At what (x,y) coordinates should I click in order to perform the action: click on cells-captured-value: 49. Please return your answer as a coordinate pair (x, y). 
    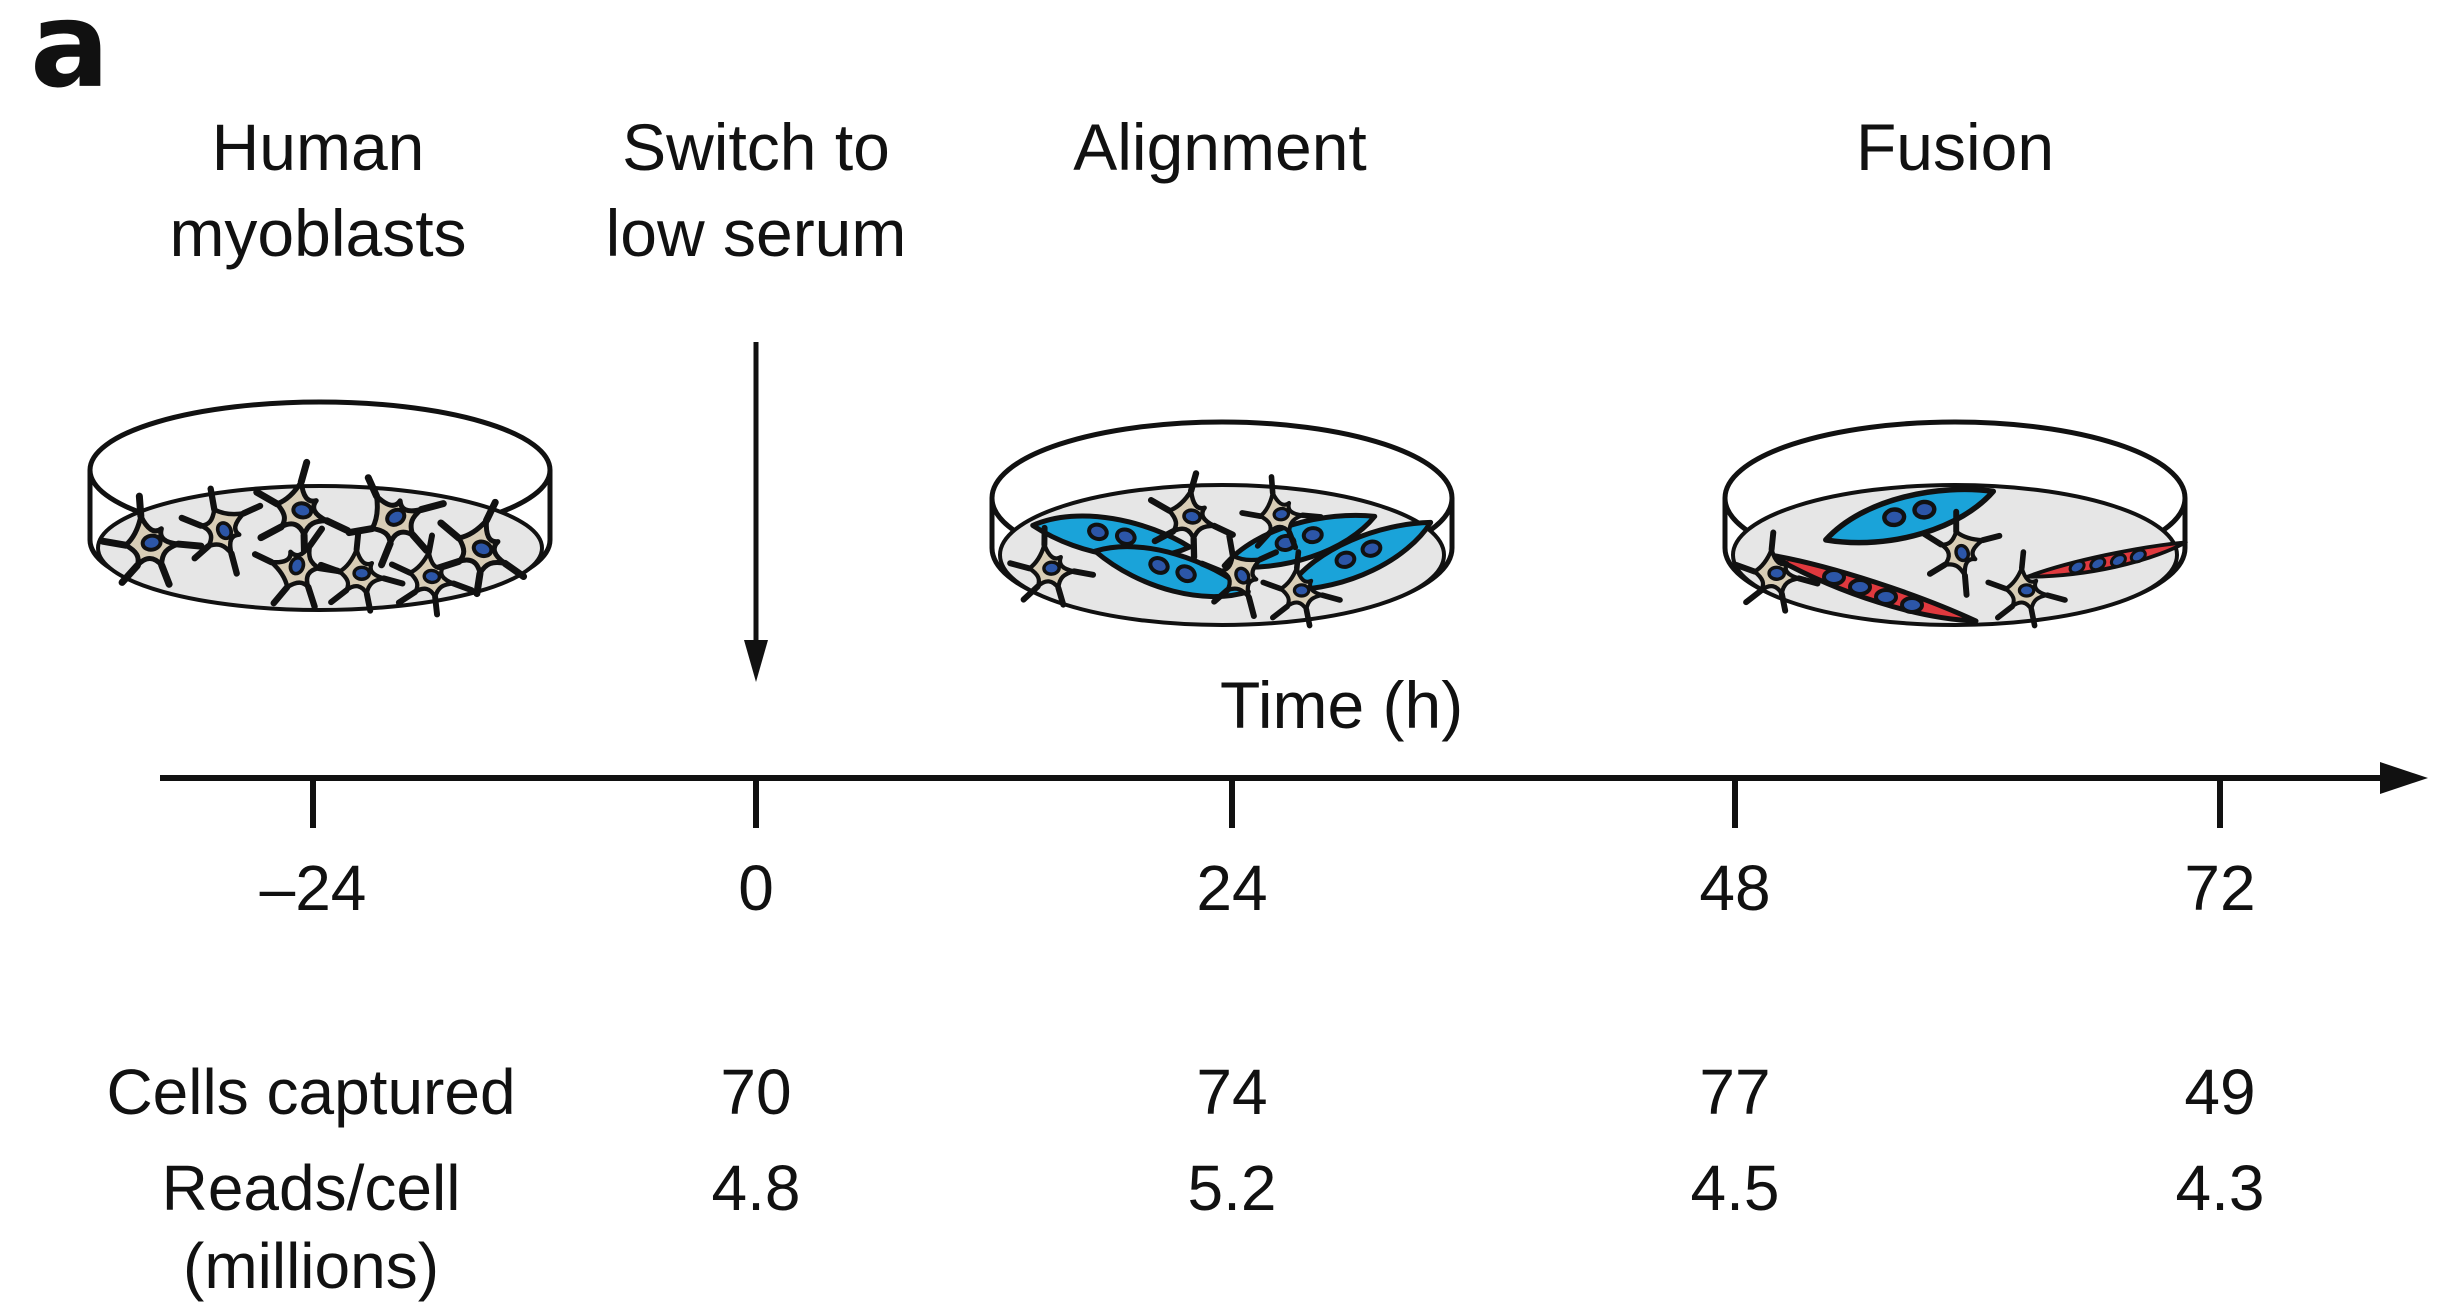
    Looking at the image, I should click on (2220, 1092).